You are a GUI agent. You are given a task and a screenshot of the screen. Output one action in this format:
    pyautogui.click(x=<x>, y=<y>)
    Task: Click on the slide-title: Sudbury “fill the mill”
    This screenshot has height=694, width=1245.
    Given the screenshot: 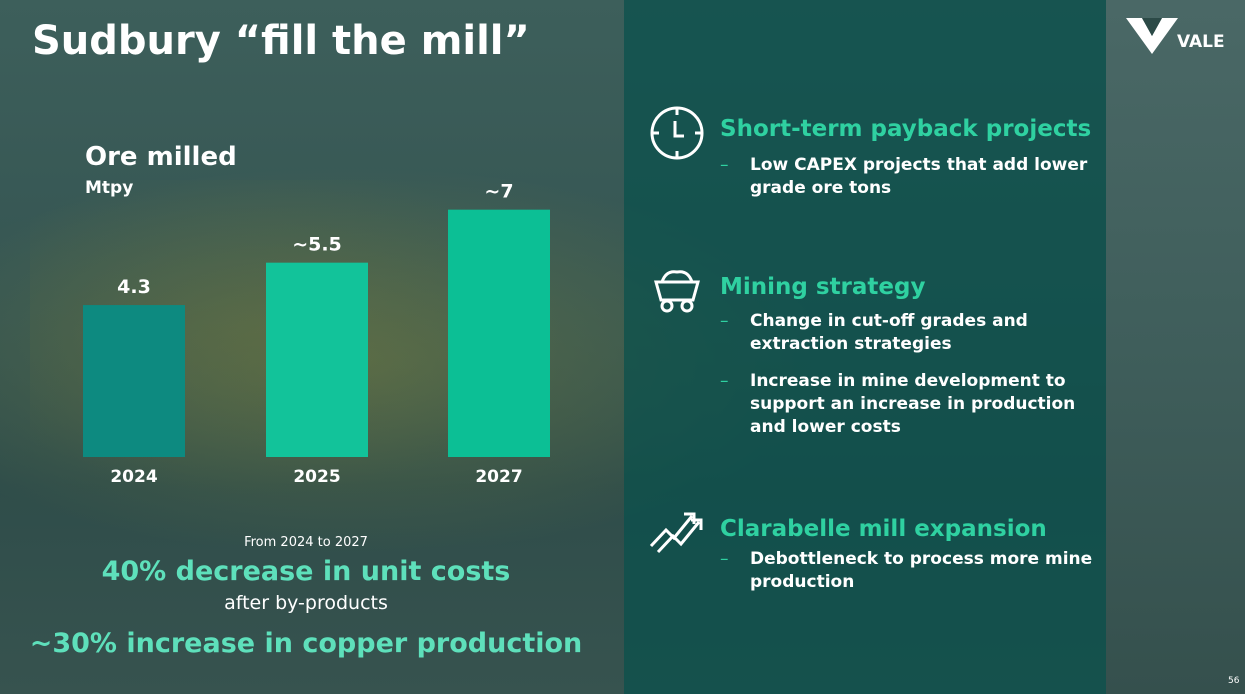 What is the action you would take?
    pyautogui.click(x=281, y=41)
    